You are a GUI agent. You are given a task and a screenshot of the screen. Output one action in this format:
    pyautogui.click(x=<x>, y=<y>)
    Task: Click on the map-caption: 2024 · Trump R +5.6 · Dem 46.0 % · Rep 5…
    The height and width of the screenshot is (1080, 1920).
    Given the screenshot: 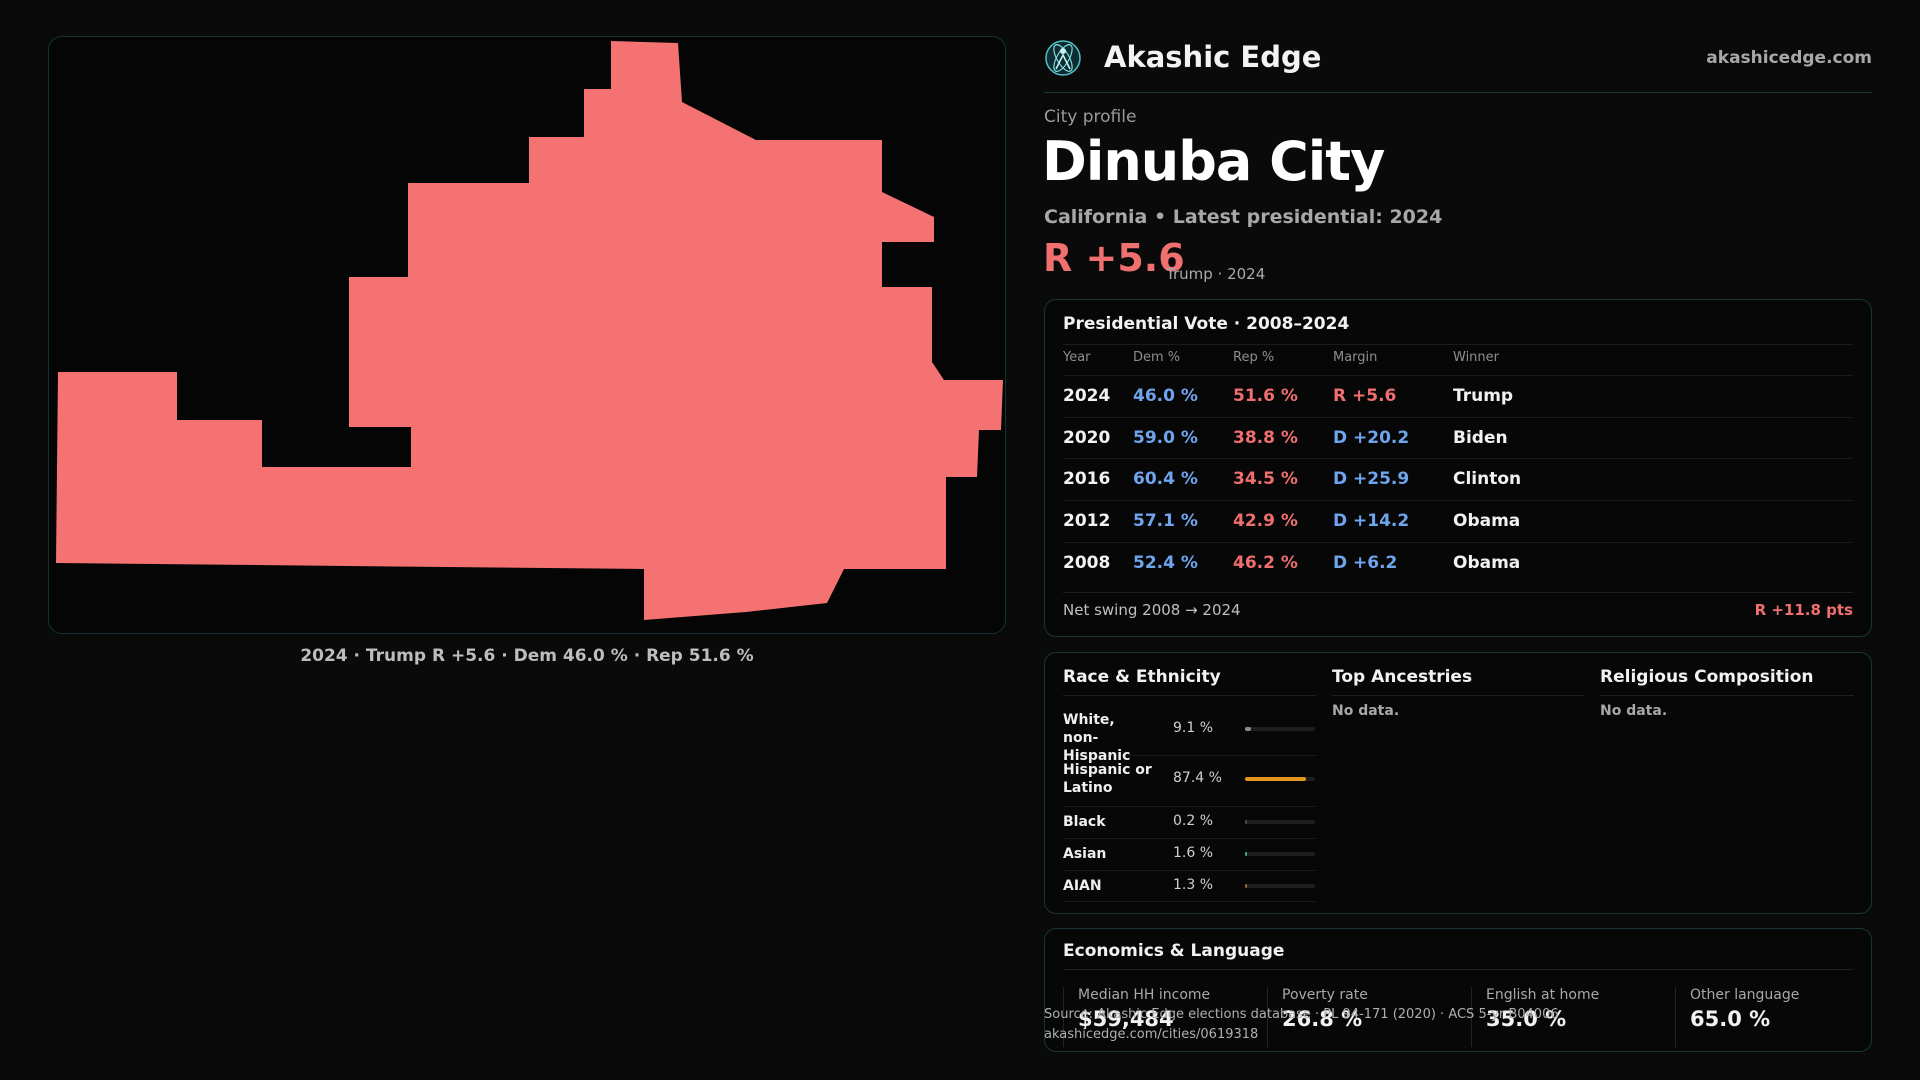 What is the action you would take?
    pyautogui.click(x=527, y=656)
    